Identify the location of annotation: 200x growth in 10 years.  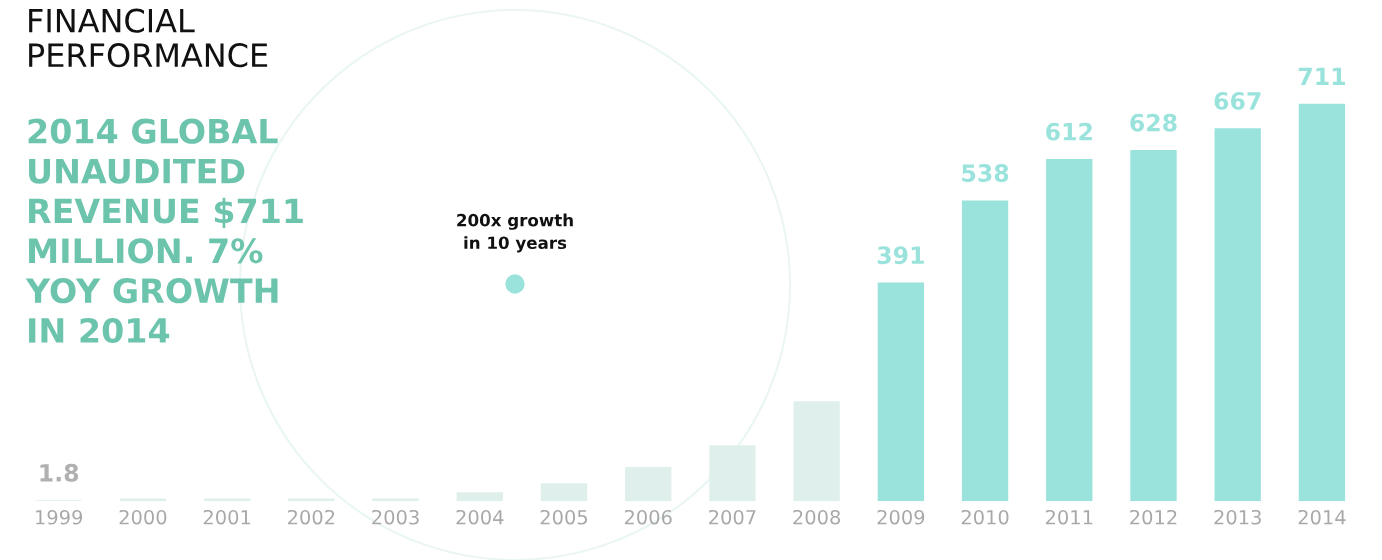
(515, 233).